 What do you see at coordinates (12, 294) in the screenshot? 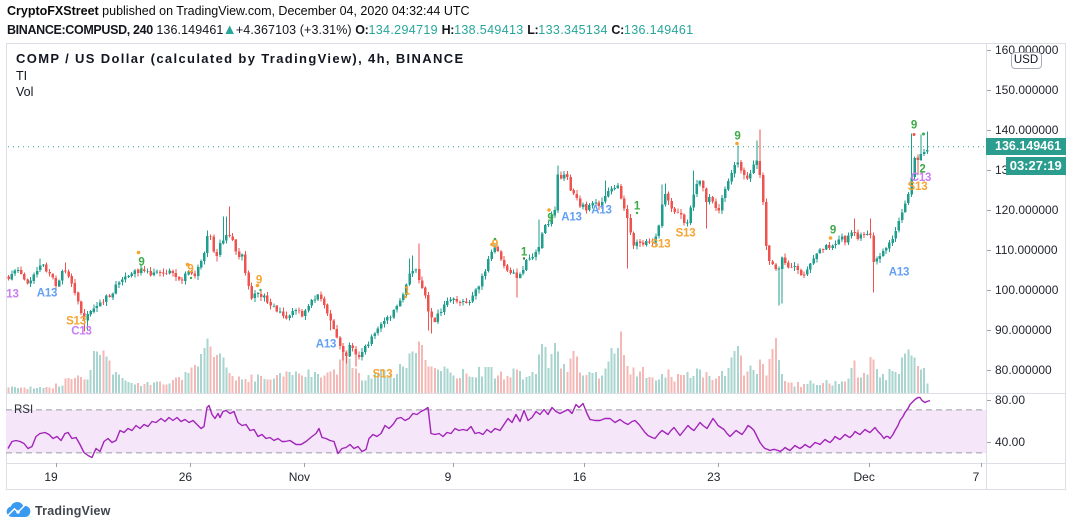
I see `svg-text: 13` at bounding box center [12, 294].